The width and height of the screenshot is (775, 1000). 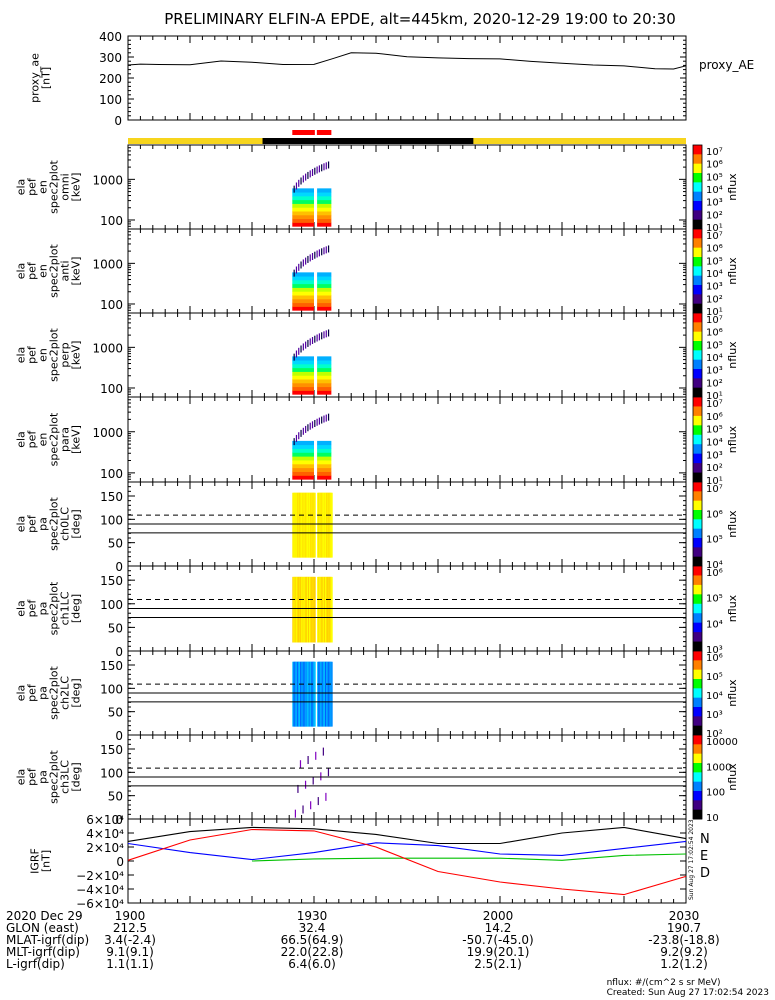 I want to click on spectrogram-para: 1000 100, so click(x=389, y=439).